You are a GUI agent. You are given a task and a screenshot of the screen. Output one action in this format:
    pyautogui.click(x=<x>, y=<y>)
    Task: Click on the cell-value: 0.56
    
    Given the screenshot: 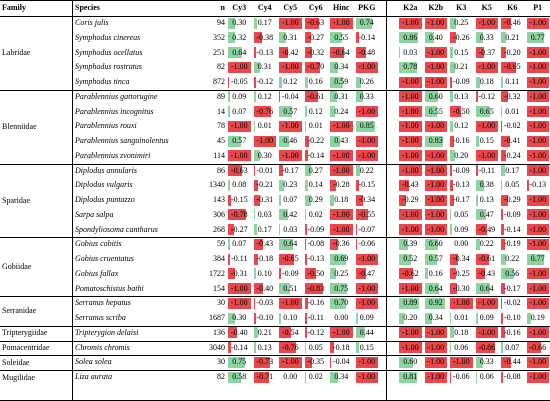 What is the action you would take?
    pyautogui.click(x=512, y=273)
    